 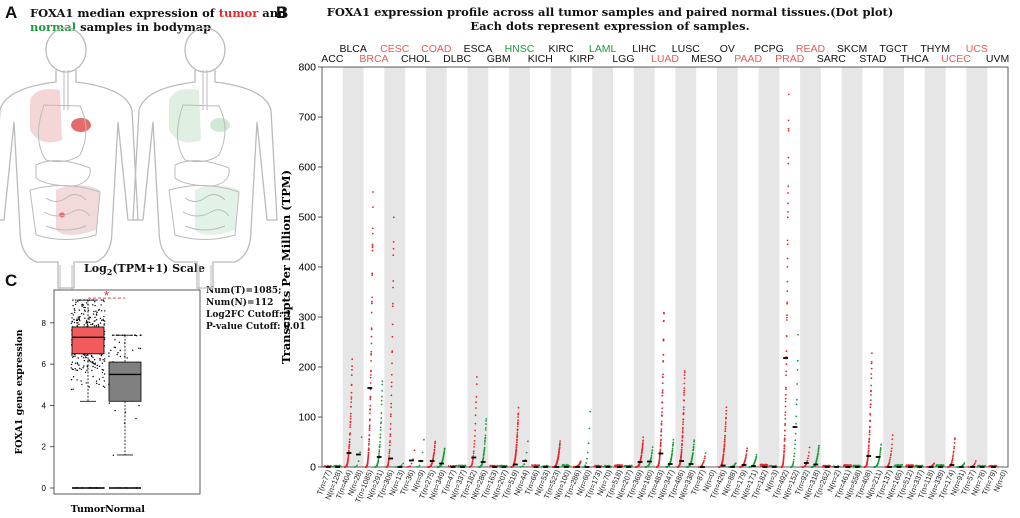 What do you see at coordinates (244, 291) in the screenshot?
I see `stat-num-tumor: Num(T)=1085;` at bounding box center [244, 291].